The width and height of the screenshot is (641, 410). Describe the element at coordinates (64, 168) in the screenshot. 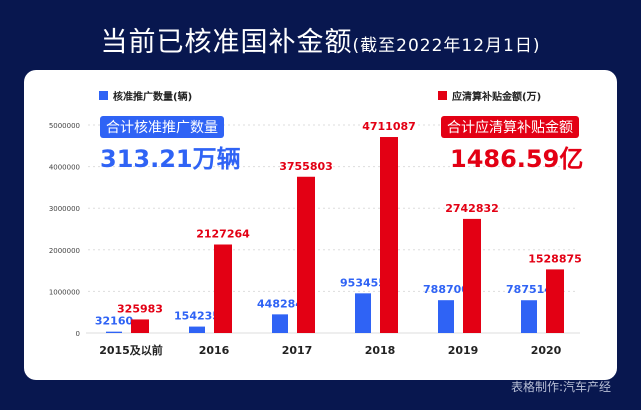

I see `y-tick-label: 4000000` at that location.